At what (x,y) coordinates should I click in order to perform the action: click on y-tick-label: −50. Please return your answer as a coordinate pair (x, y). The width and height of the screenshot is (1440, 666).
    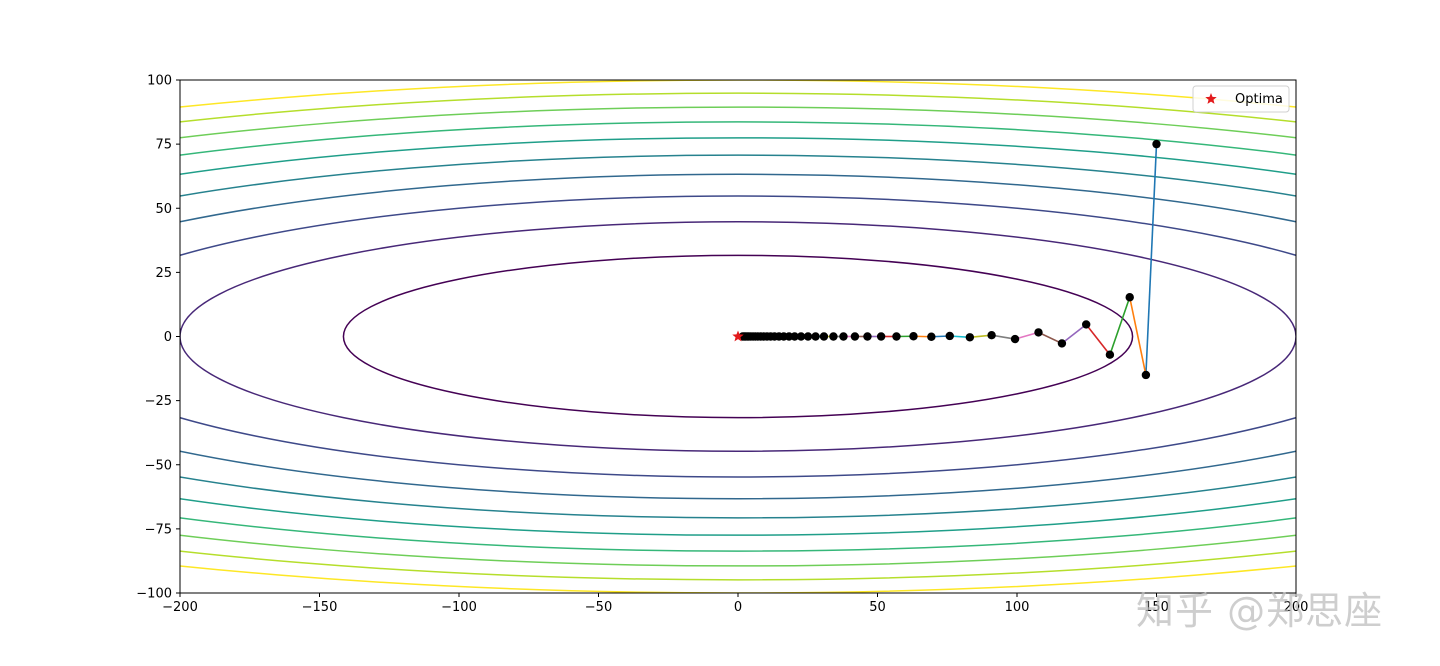
    Looking at the image, I should click on (158, 465).